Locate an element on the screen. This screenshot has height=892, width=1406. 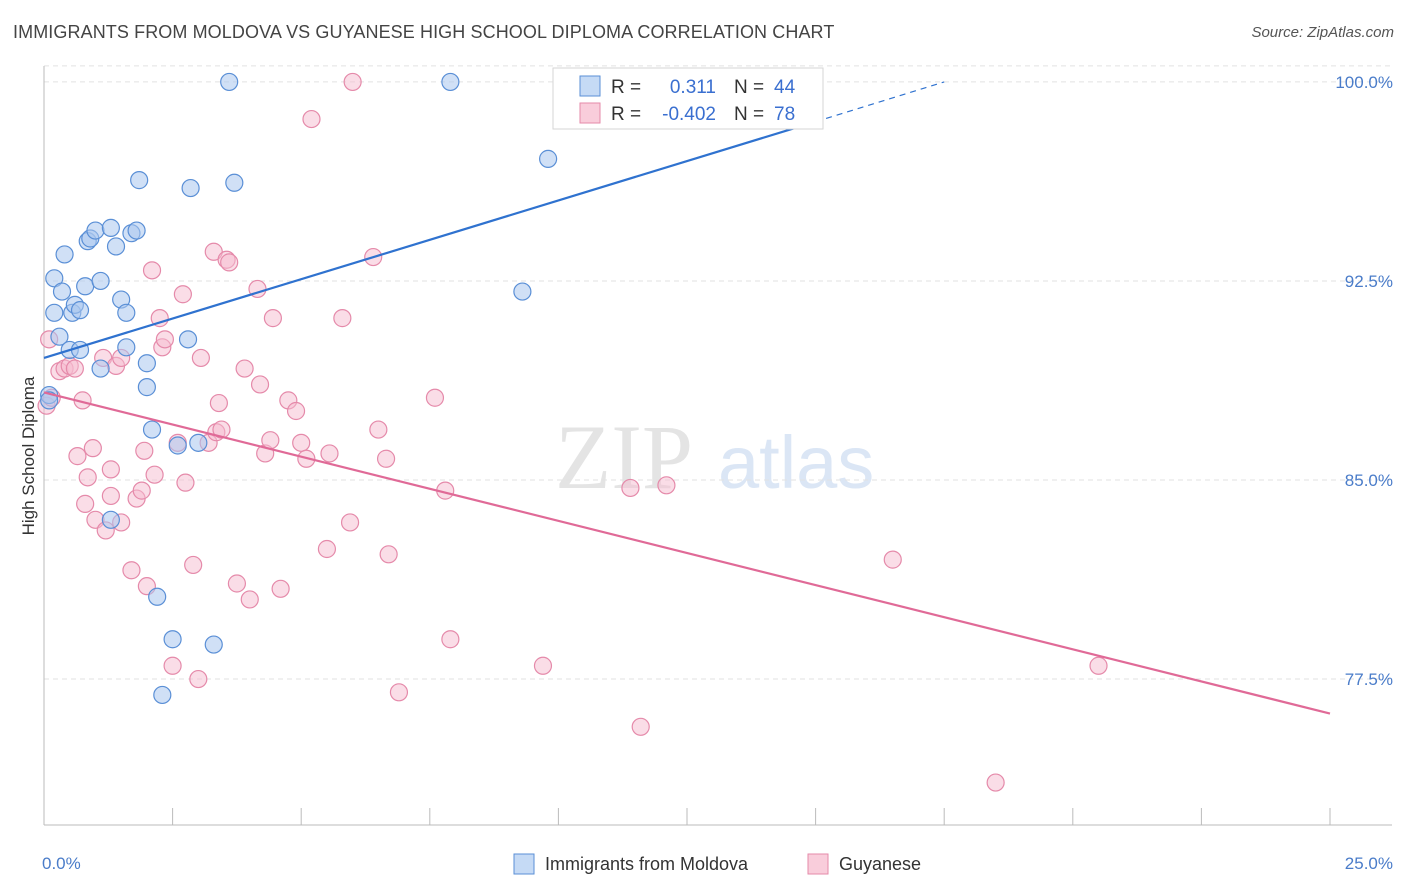
legend-r-label-1: R = is located at coordinates (626, 87).